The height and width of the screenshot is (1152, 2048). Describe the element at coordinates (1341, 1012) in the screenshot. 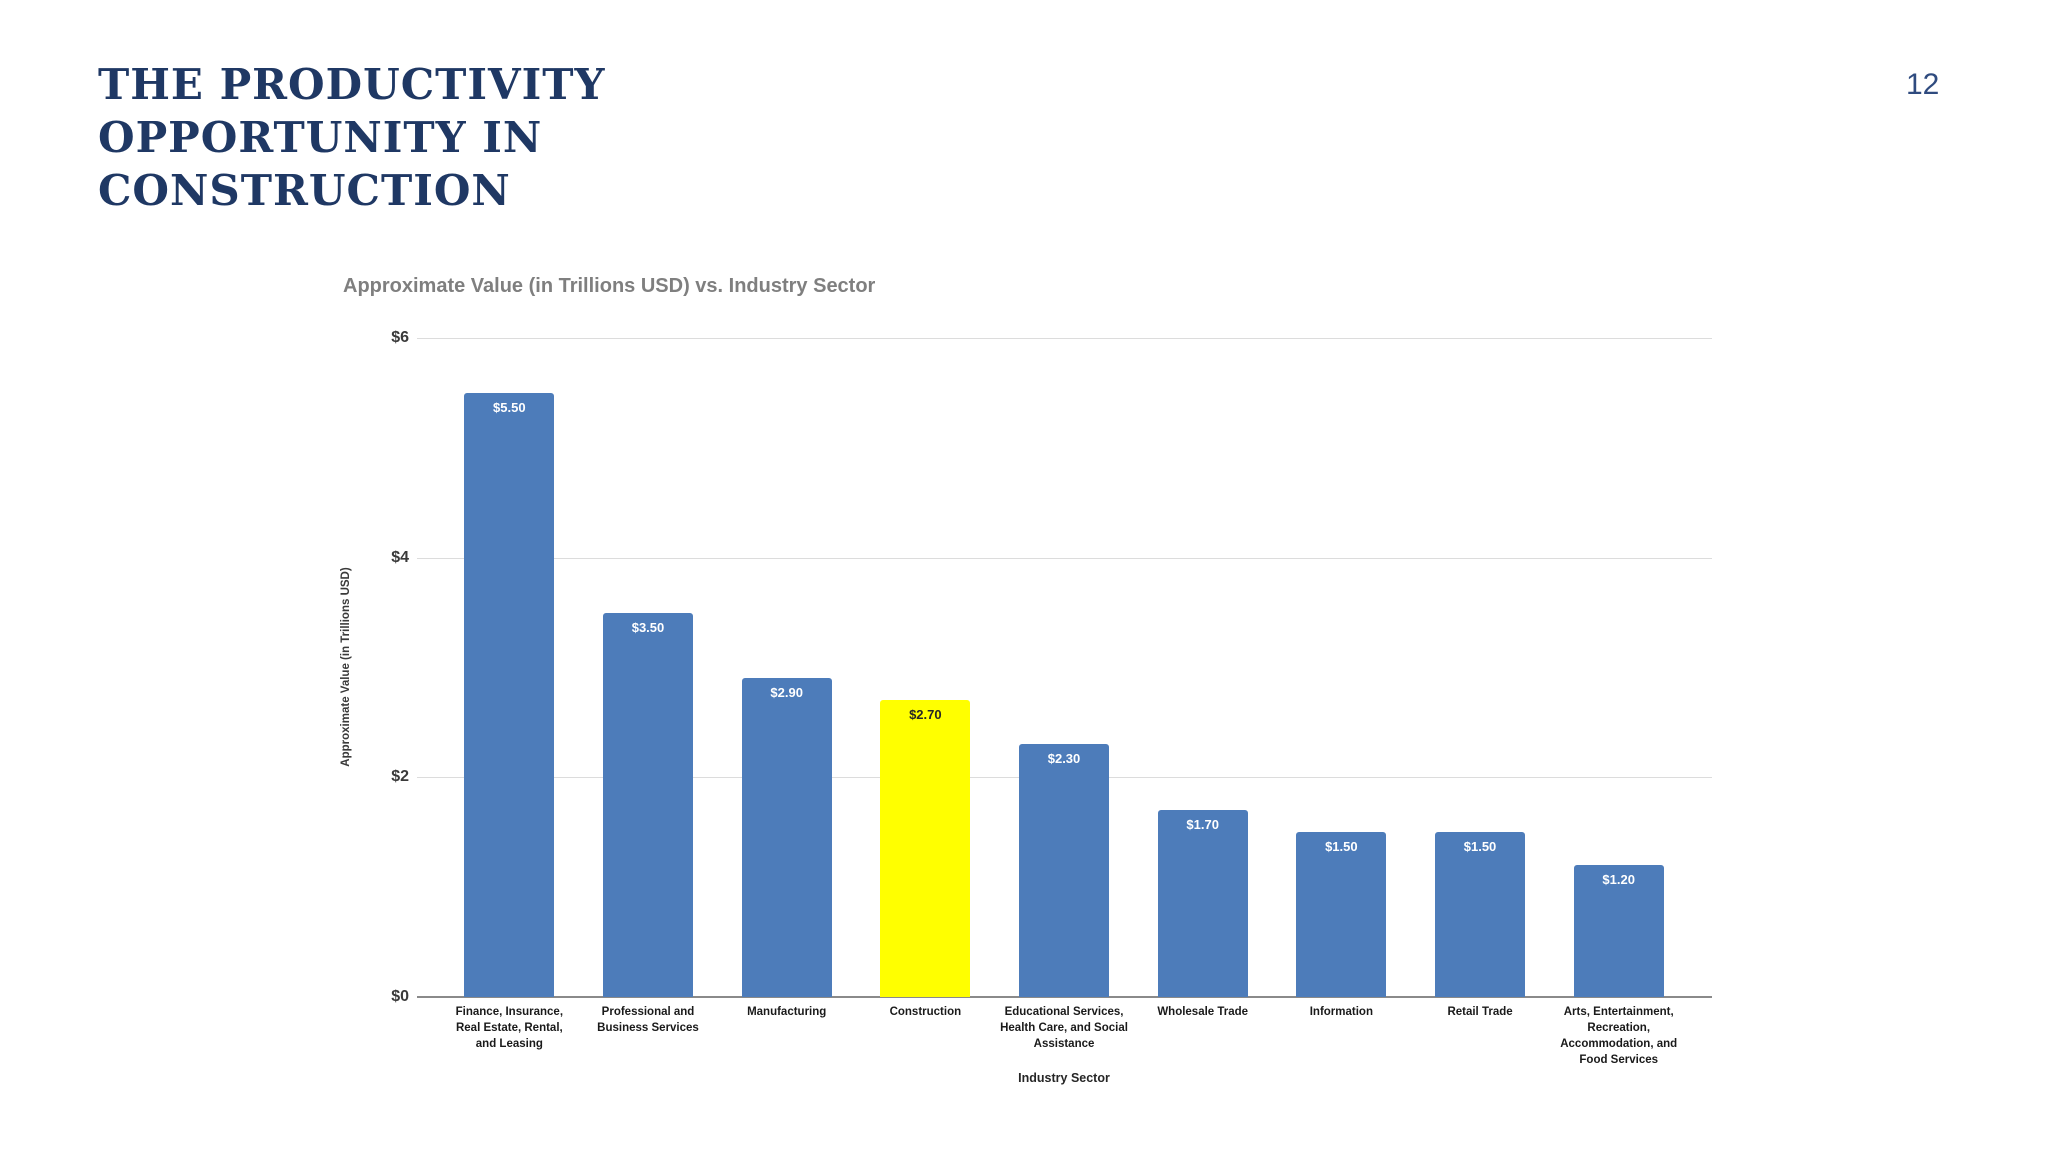

I see `x-tick-label: Information` at that location.